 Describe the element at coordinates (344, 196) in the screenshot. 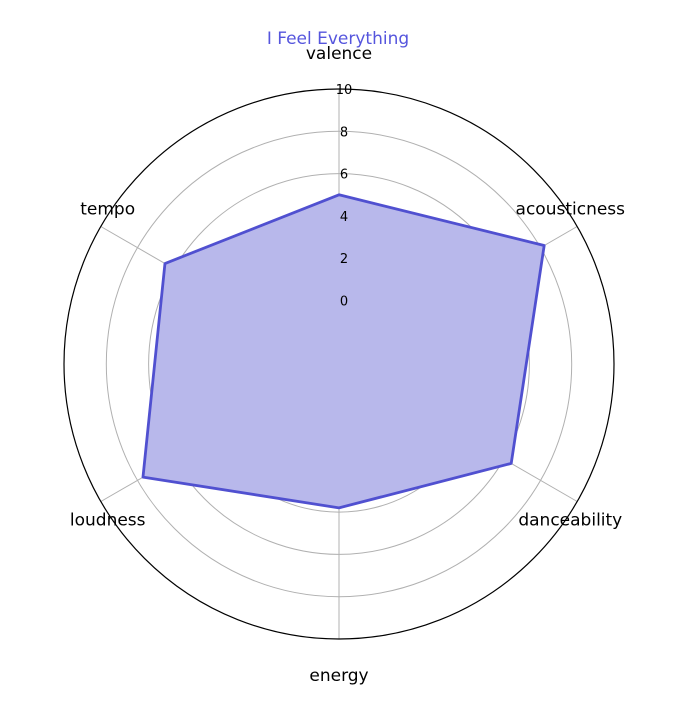

I see `tick-layer: 0 2 4 6 8 10` at that location.